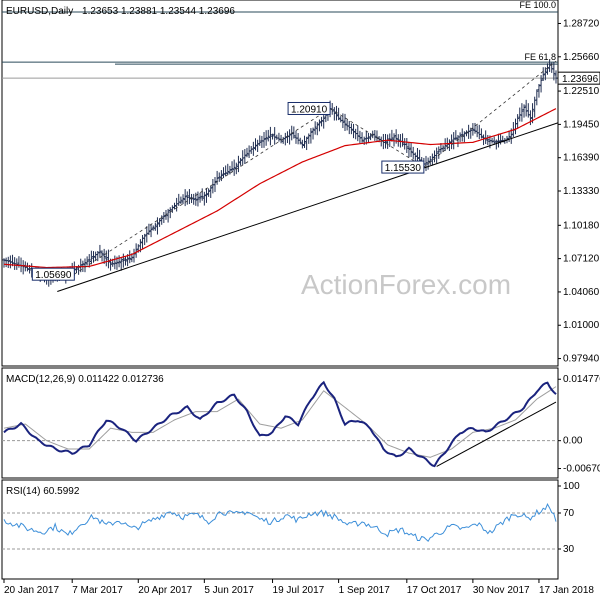  Describe the element at coordinates (581, 225) in the screenshot. I see `price-tick-label: 1.10180` at that location.